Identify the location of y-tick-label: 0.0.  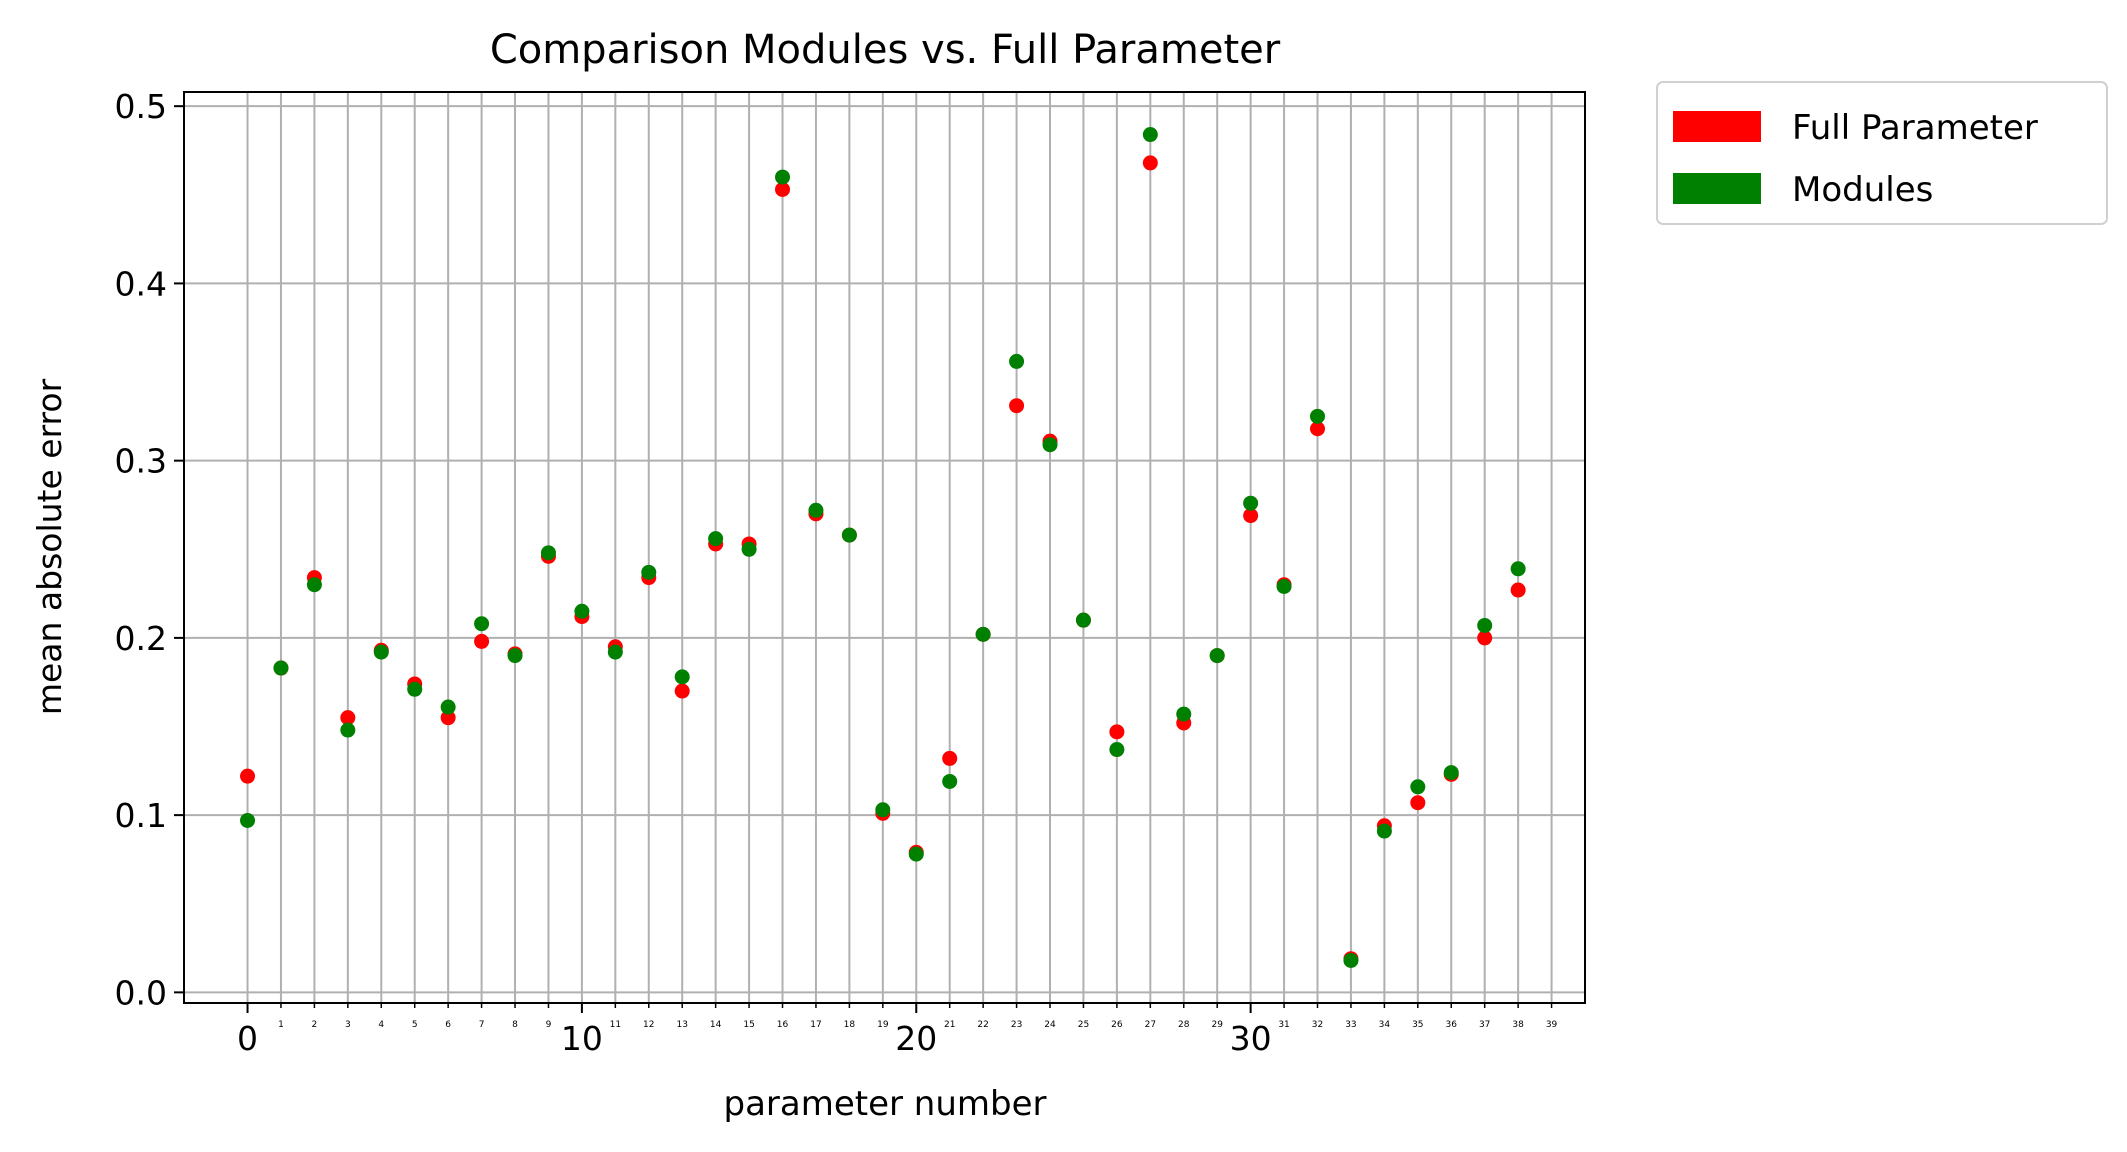
(141, 992).